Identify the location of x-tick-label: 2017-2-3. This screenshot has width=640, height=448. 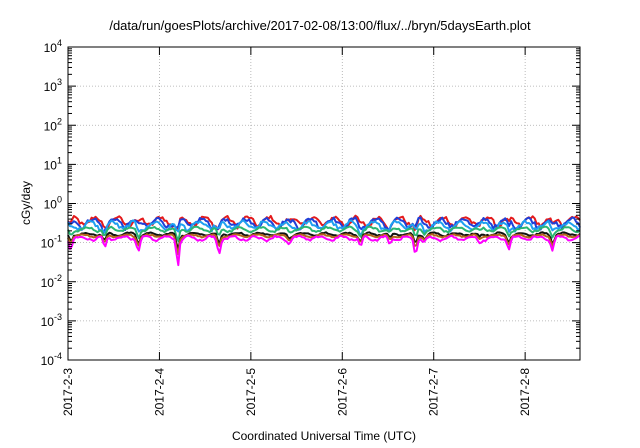
(68, 392).